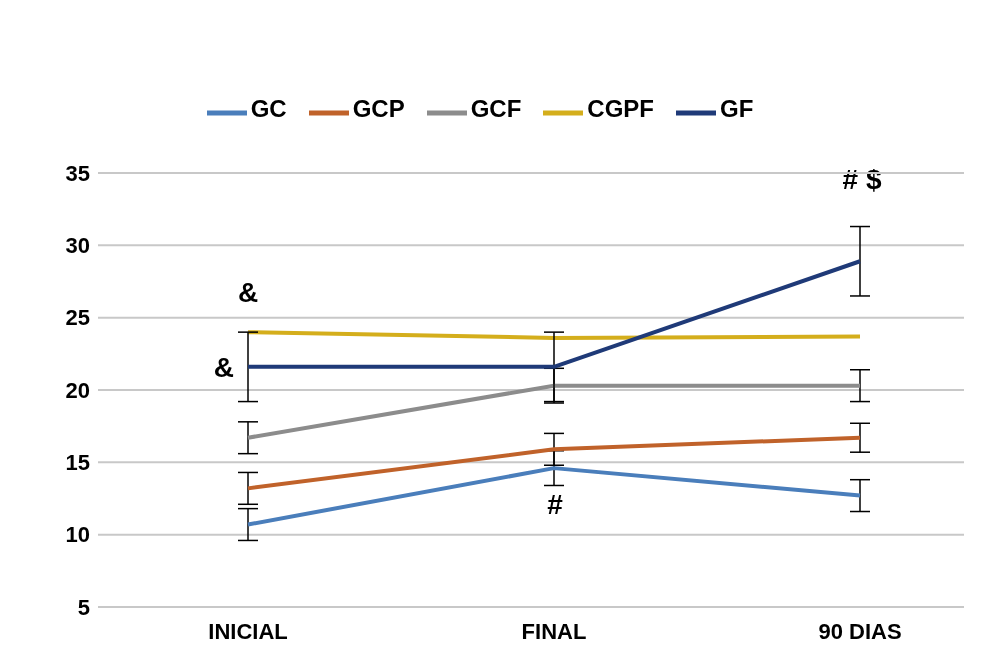 This screenshot has height=659, width=1002. What do you see at coordinates (737, 109) in the screenshot?
I see `legend-label: GF` at bounding box center [737, 109].